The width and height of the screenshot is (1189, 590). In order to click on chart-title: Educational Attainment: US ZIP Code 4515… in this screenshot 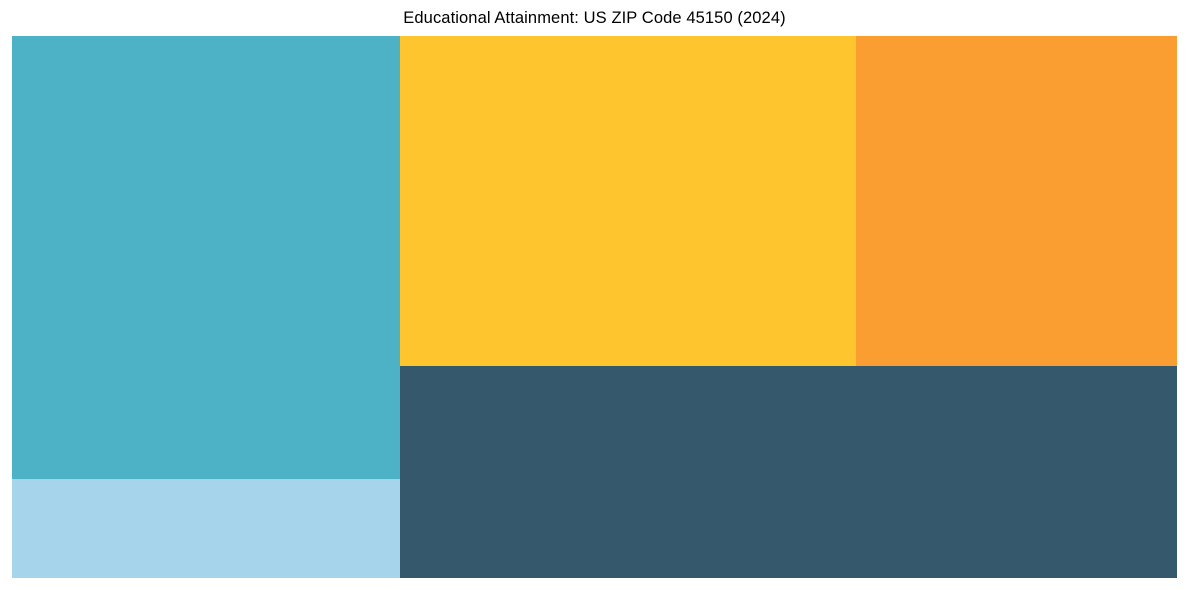, I will do `click(594, 18)`.